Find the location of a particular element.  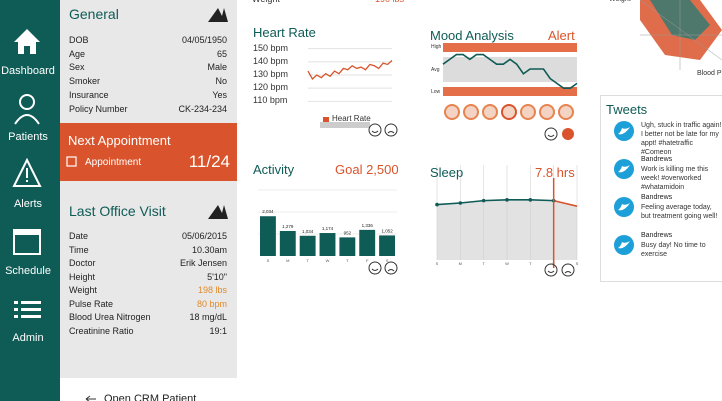

value-label: 1,052 is located at coordinates (387, 230).